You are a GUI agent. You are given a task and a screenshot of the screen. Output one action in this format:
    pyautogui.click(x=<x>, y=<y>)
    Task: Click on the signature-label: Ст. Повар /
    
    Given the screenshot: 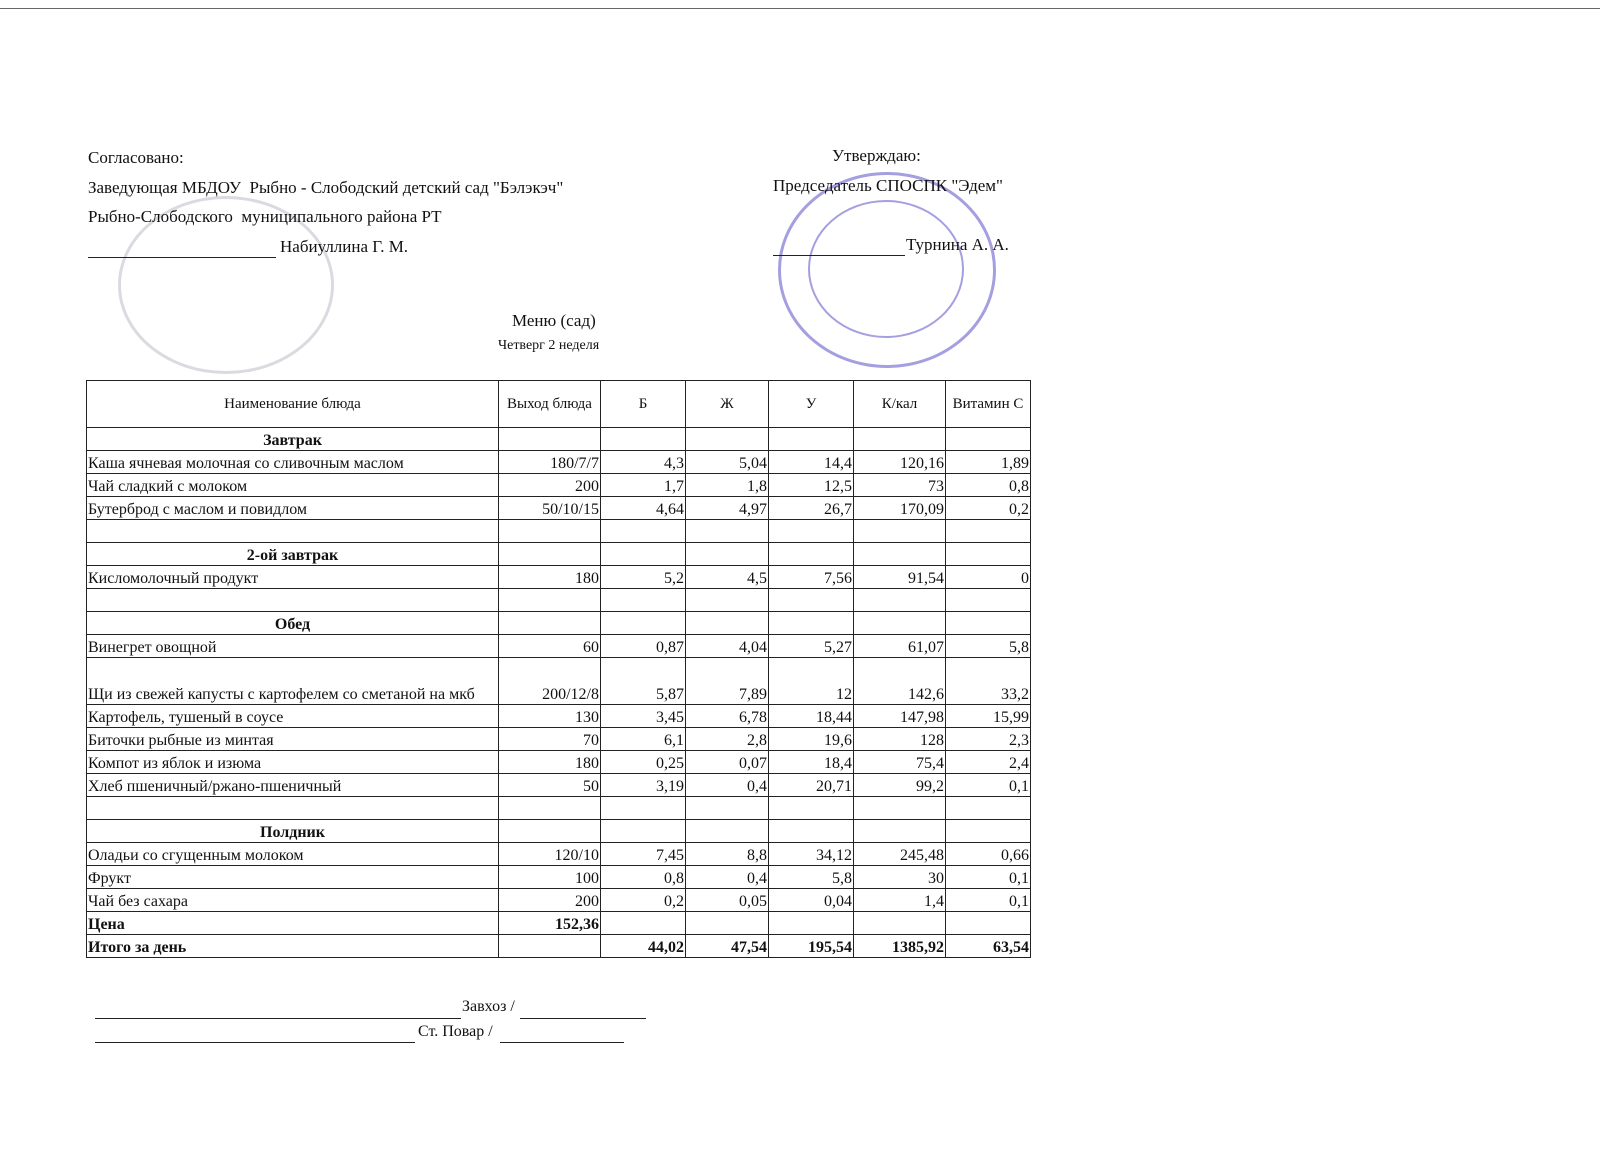 What is the action you would take?
    pyautogui.click(x=455, y=1031)
    